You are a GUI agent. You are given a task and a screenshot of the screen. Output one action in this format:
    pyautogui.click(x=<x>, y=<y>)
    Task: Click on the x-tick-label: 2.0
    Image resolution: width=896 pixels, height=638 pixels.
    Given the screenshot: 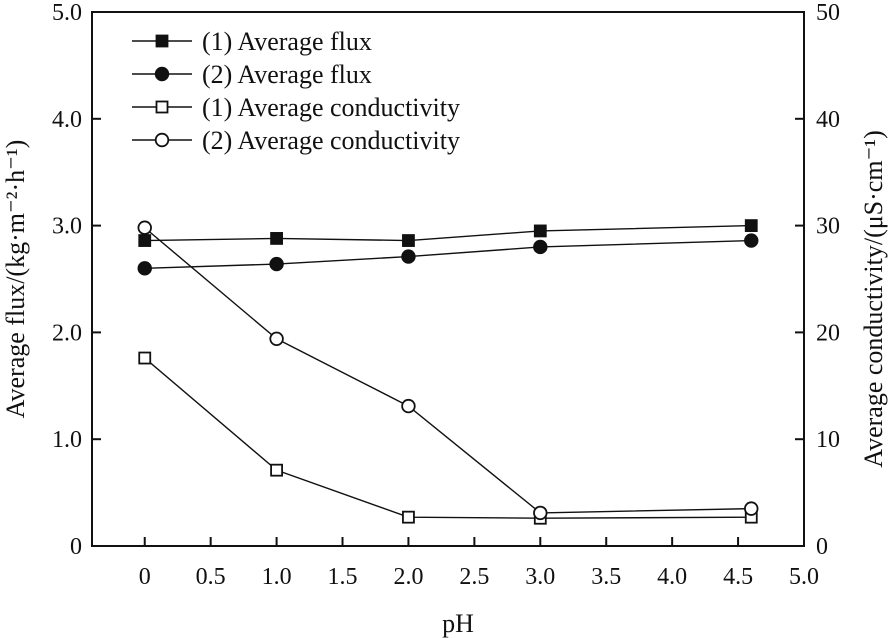 What is the action you would take?
    pyautogui.click(x=408, y=577)
    